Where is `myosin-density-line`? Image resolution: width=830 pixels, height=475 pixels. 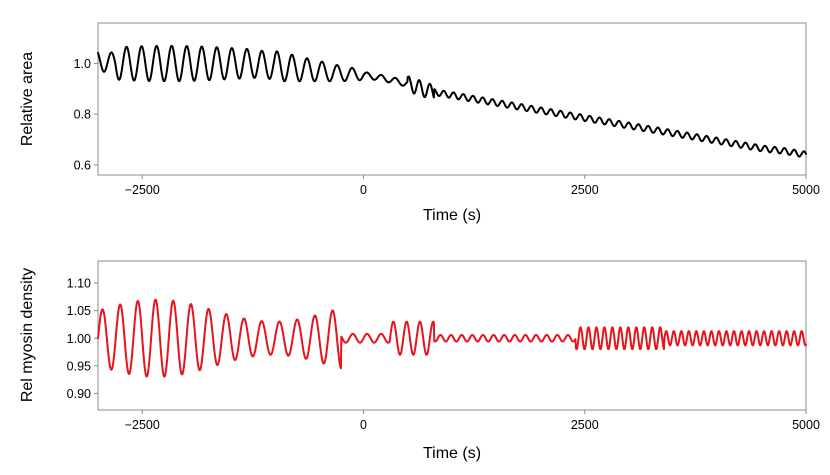
myosin-density-line is located at coordinates (452, 338).